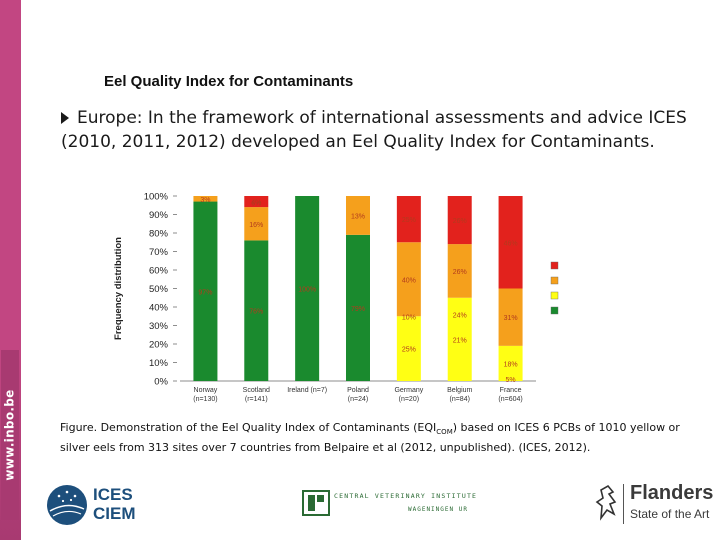  Describe the element at coordinates (672, 493) in the screenshot. I see `flanders-text: Flanders` at that location.